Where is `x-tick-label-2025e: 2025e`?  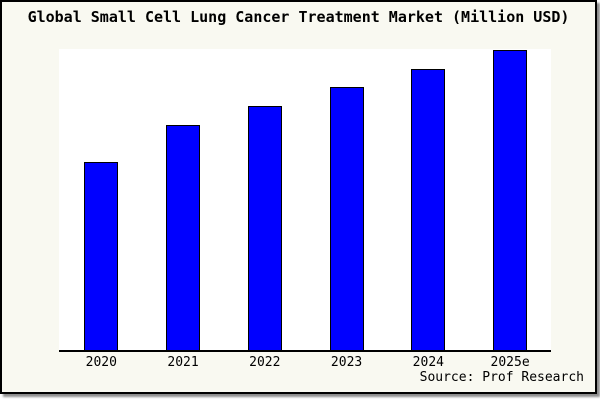 x-tick-label-2025e: 2025e is located at coordinates (510, 362).